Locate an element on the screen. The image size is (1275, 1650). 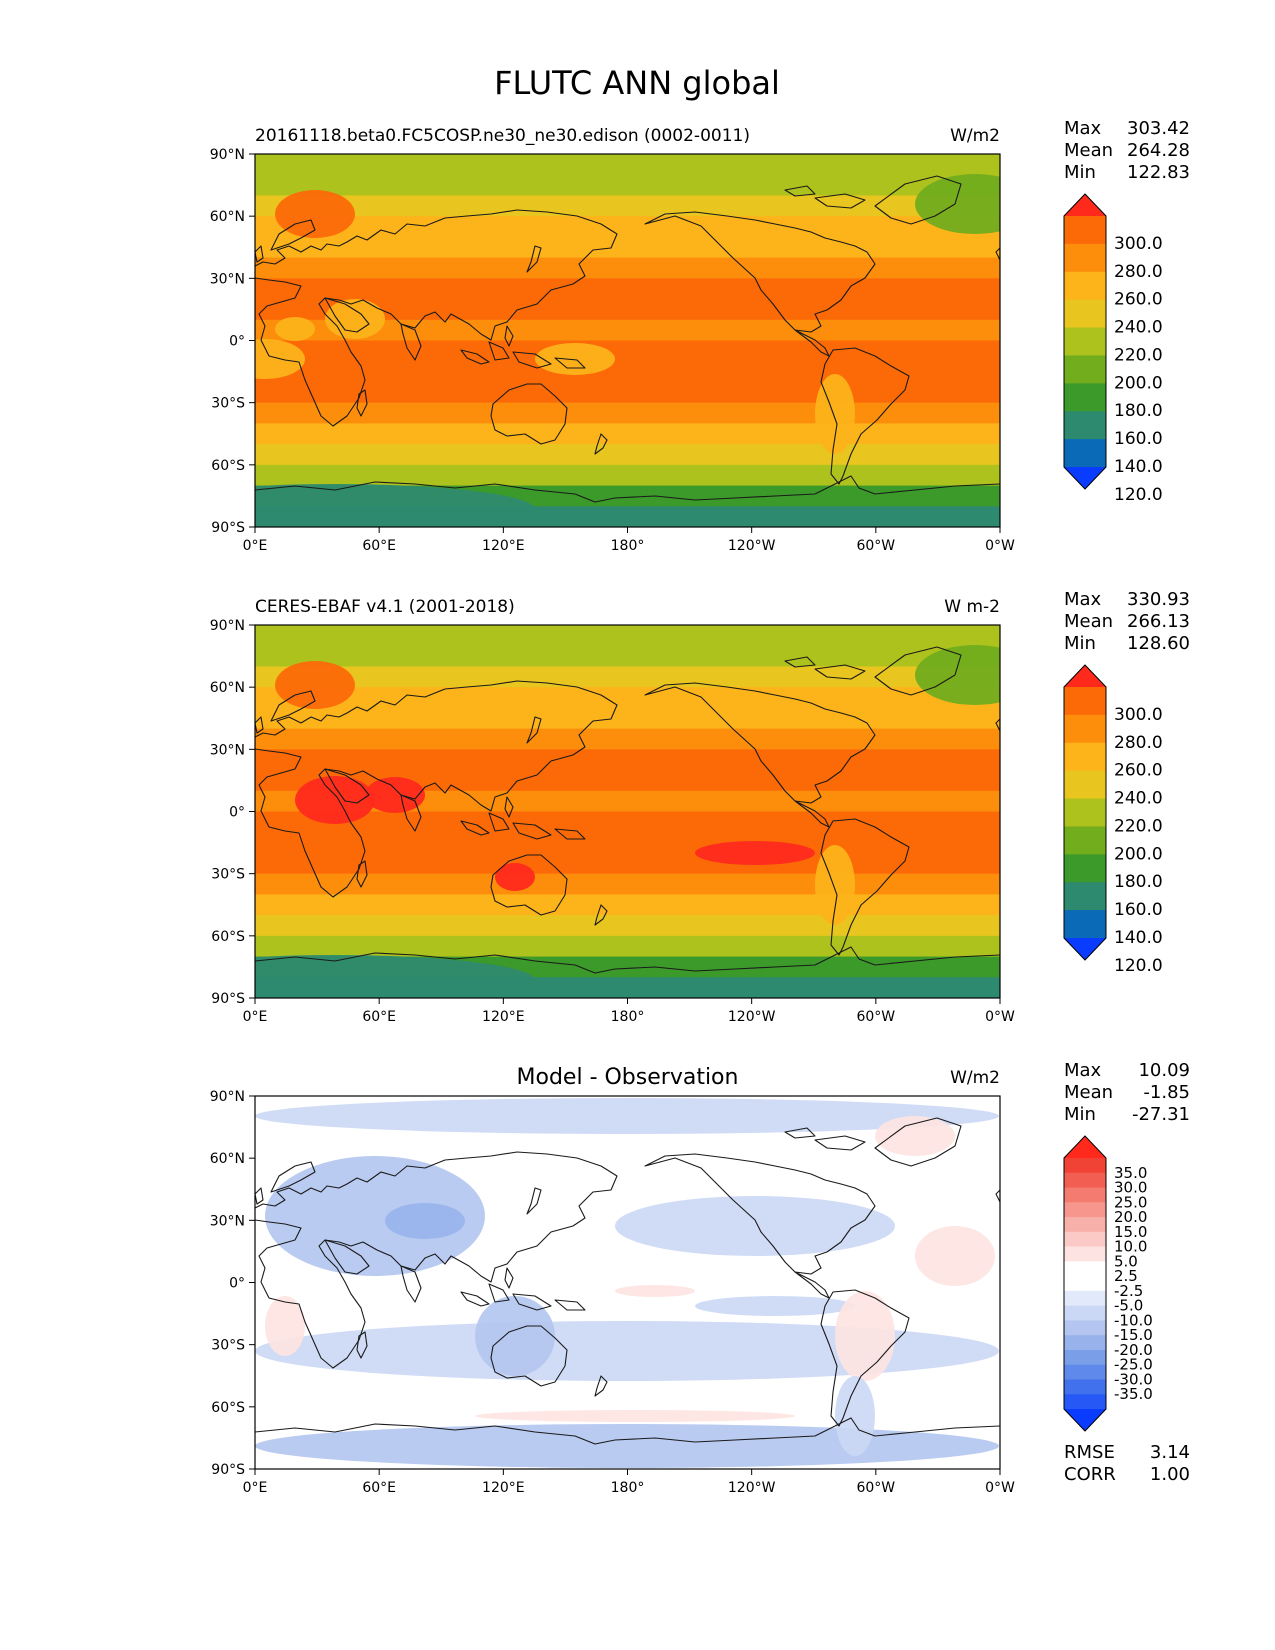
stat-value-corr: 1.00 is located at coordinates (1170, 1474).